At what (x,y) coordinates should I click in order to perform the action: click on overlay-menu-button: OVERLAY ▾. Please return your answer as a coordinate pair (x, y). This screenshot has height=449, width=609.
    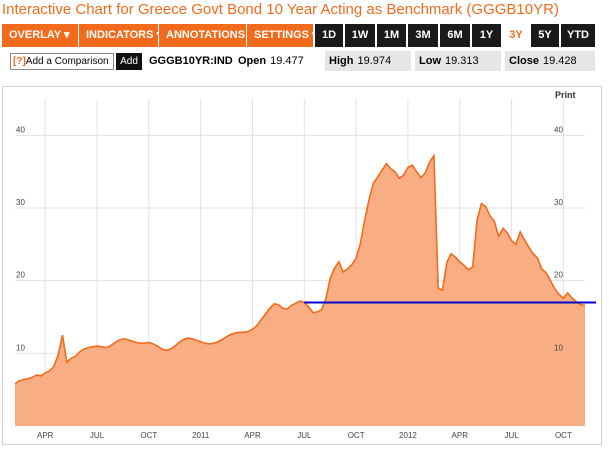
    Looking at the image, I should click on (40, 35).